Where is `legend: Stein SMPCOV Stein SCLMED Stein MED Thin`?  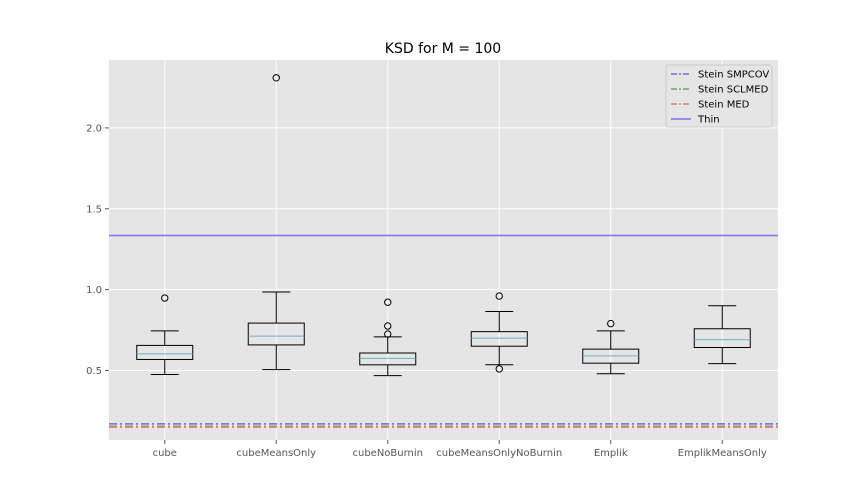 legend: Stein SMPCOV Stein SCLMED Stein MED Thin is located at coordinates (719, 96).